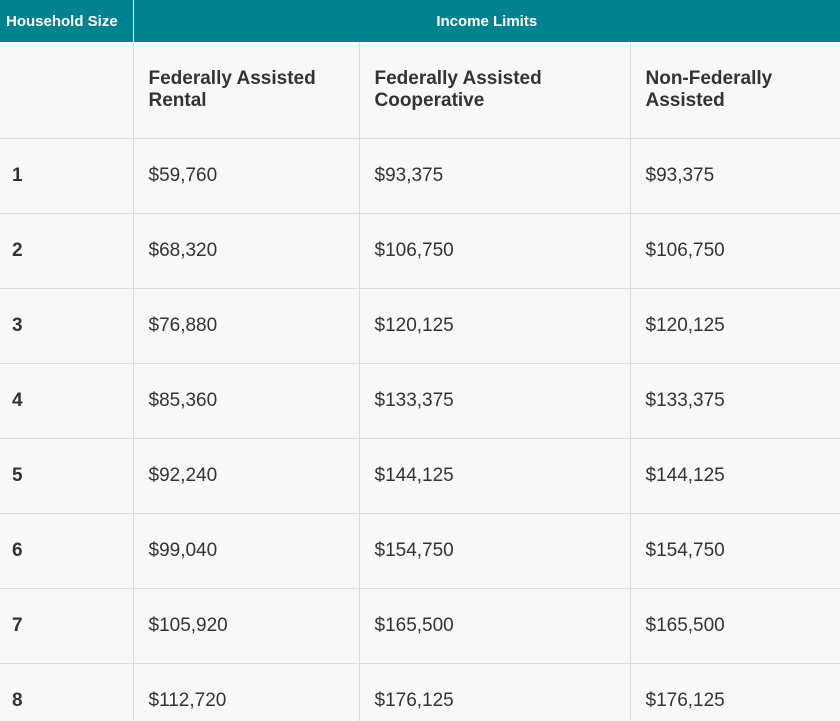 The width and height of the screenshot is (840, 721). Describe the element at coordinates (486, 21) in the screenshot. I see `income-limits-header: Income Limits` at that location.